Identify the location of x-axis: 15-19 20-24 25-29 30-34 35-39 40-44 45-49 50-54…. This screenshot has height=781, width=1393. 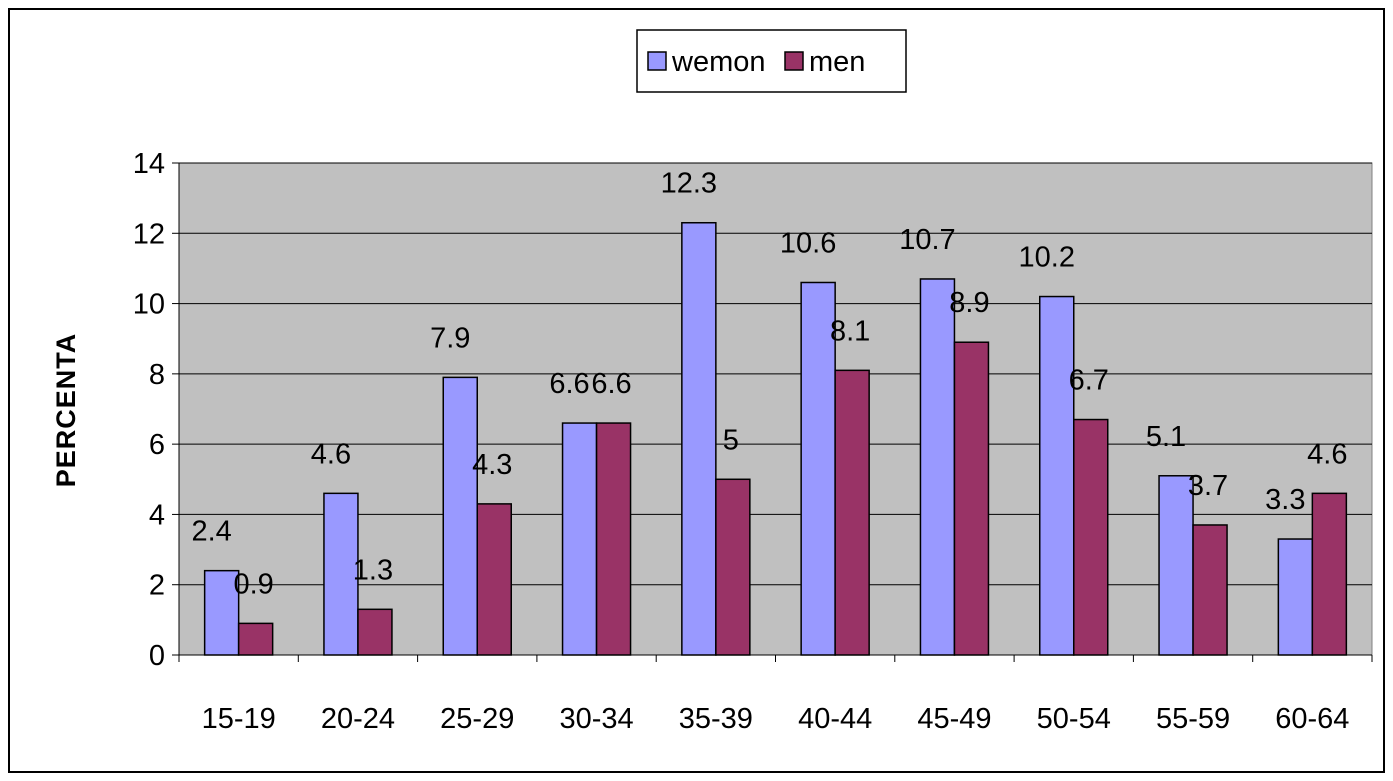
(775, 694).